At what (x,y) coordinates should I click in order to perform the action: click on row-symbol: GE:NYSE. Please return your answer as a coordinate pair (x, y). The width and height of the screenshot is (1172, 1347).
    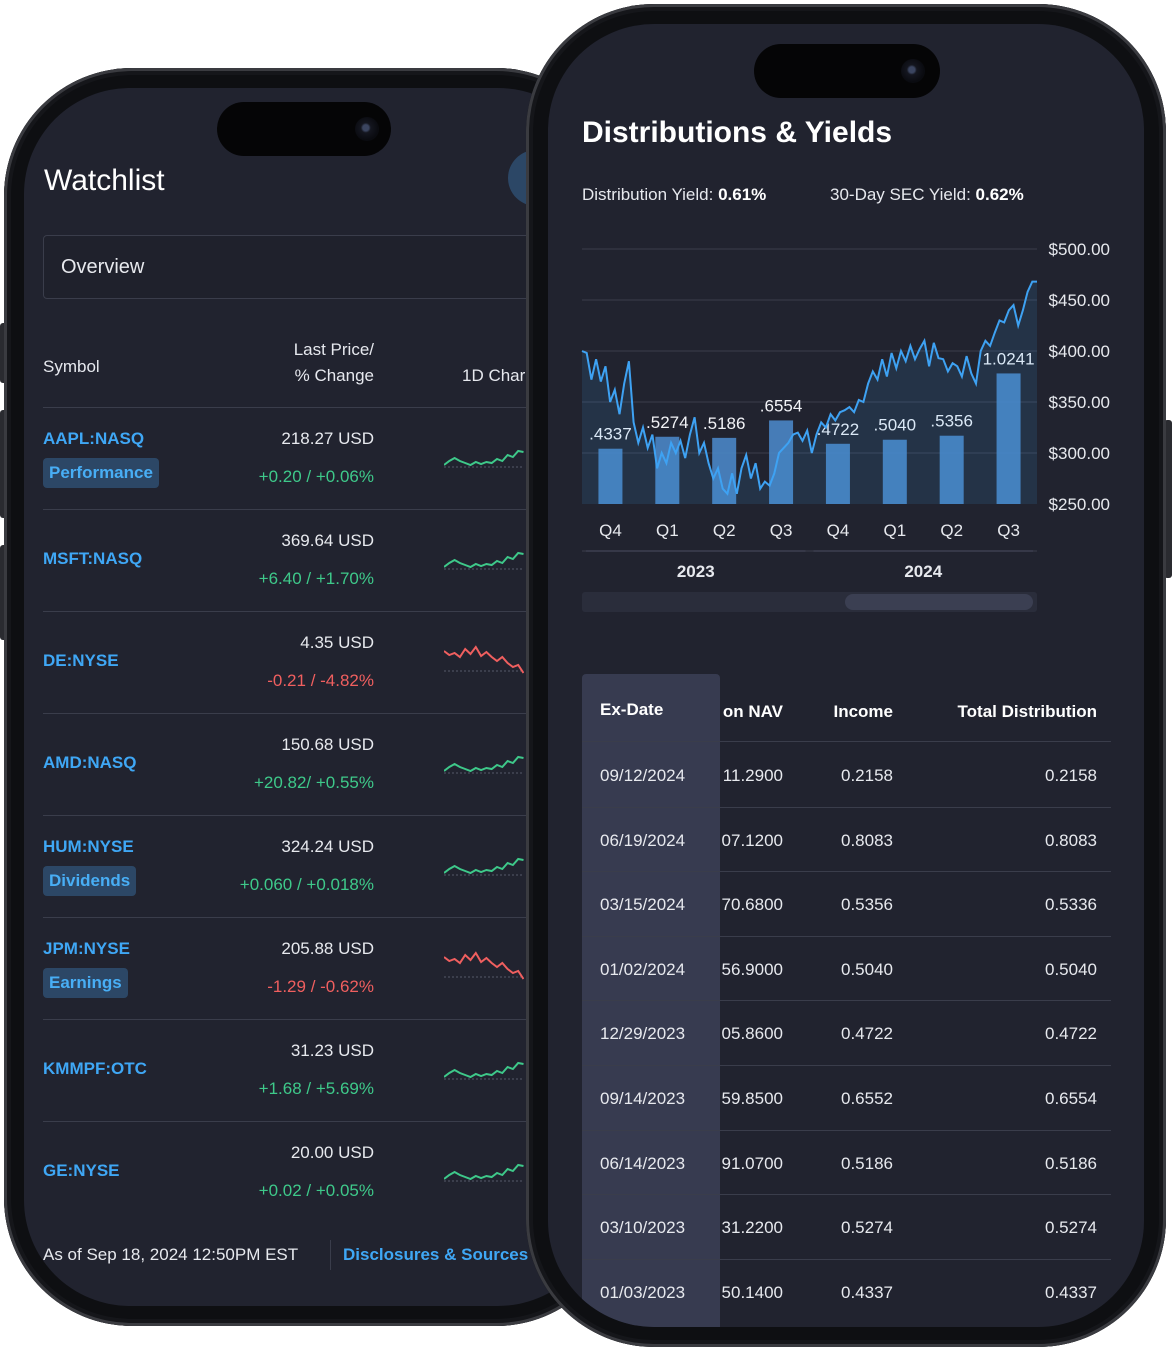
    Looking at the image, I should click on (81, 1170).